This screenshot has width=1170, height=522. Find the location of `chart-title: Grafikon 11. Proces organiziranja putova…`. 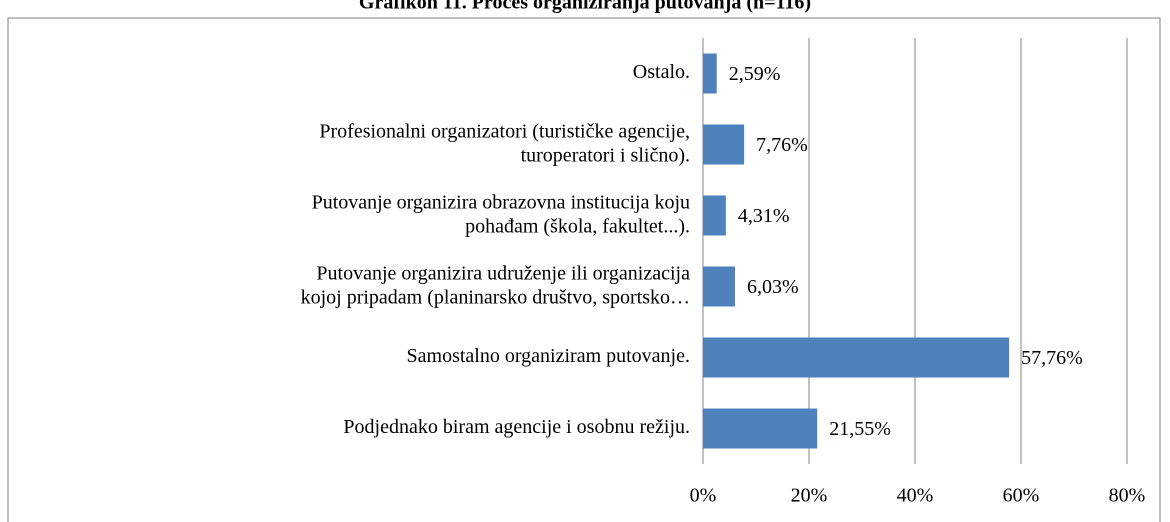

chart-title: Grafikon 11. Proces organiziranja putova… is located at coordinates (585, 7).